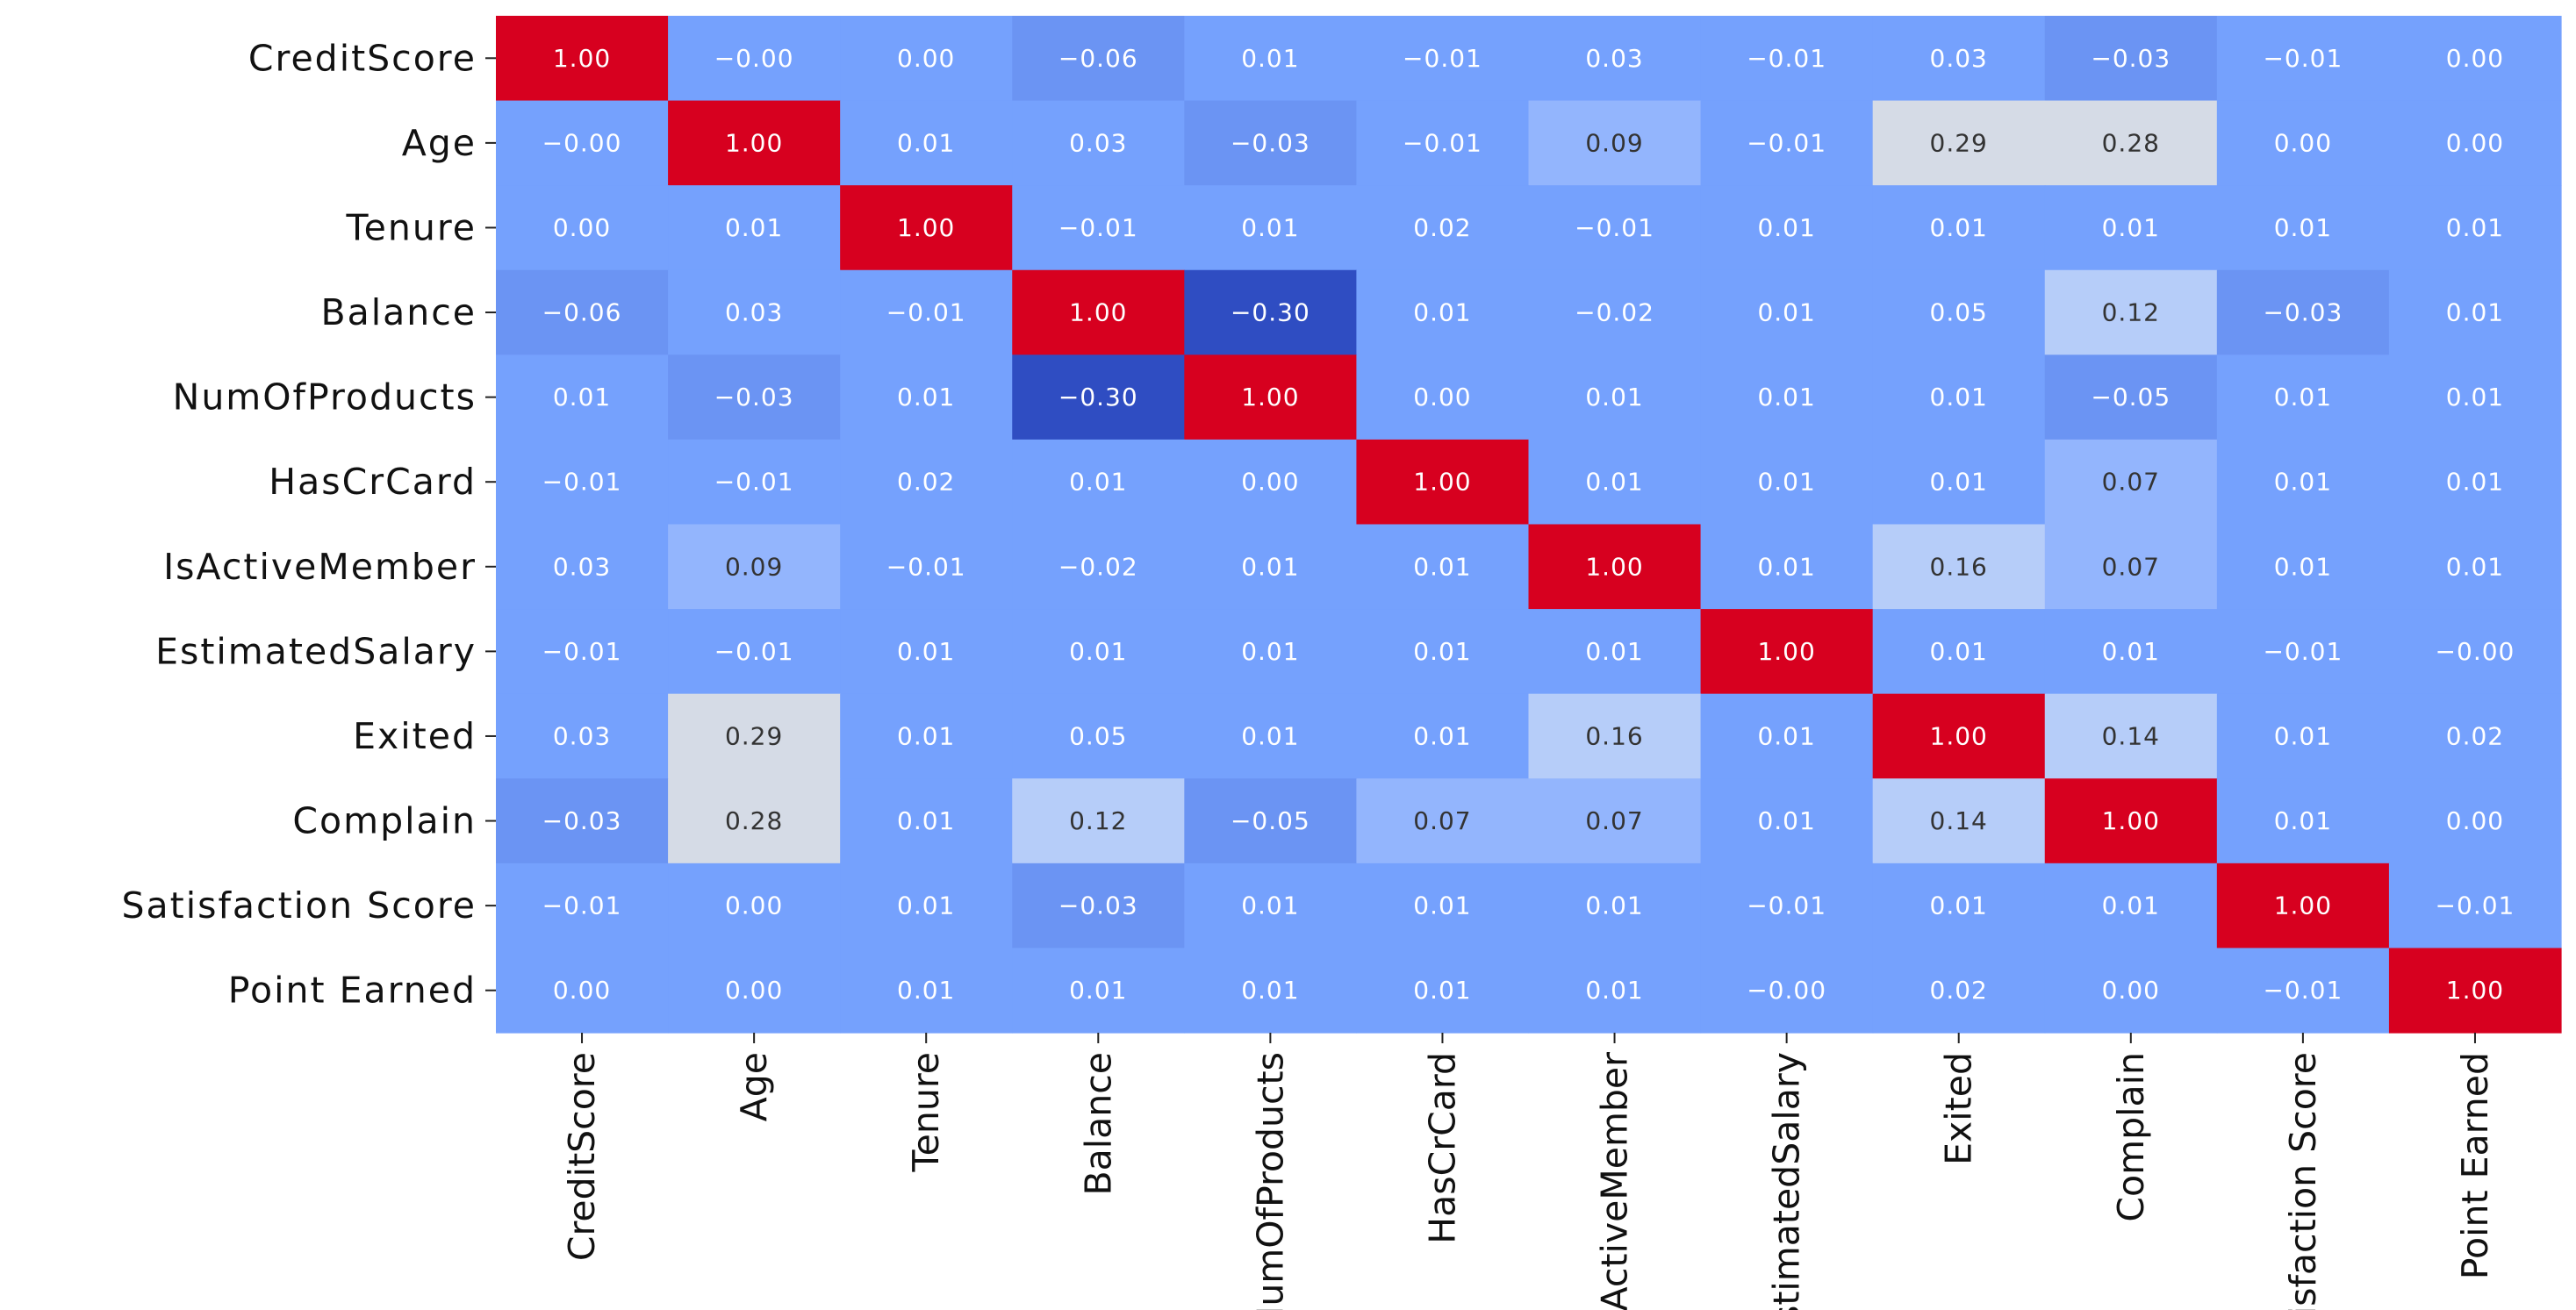 This screenshot has height=1310, width=2576. I want to click on heatmap-cell-numofproducts-tenure, so click(927, 397).